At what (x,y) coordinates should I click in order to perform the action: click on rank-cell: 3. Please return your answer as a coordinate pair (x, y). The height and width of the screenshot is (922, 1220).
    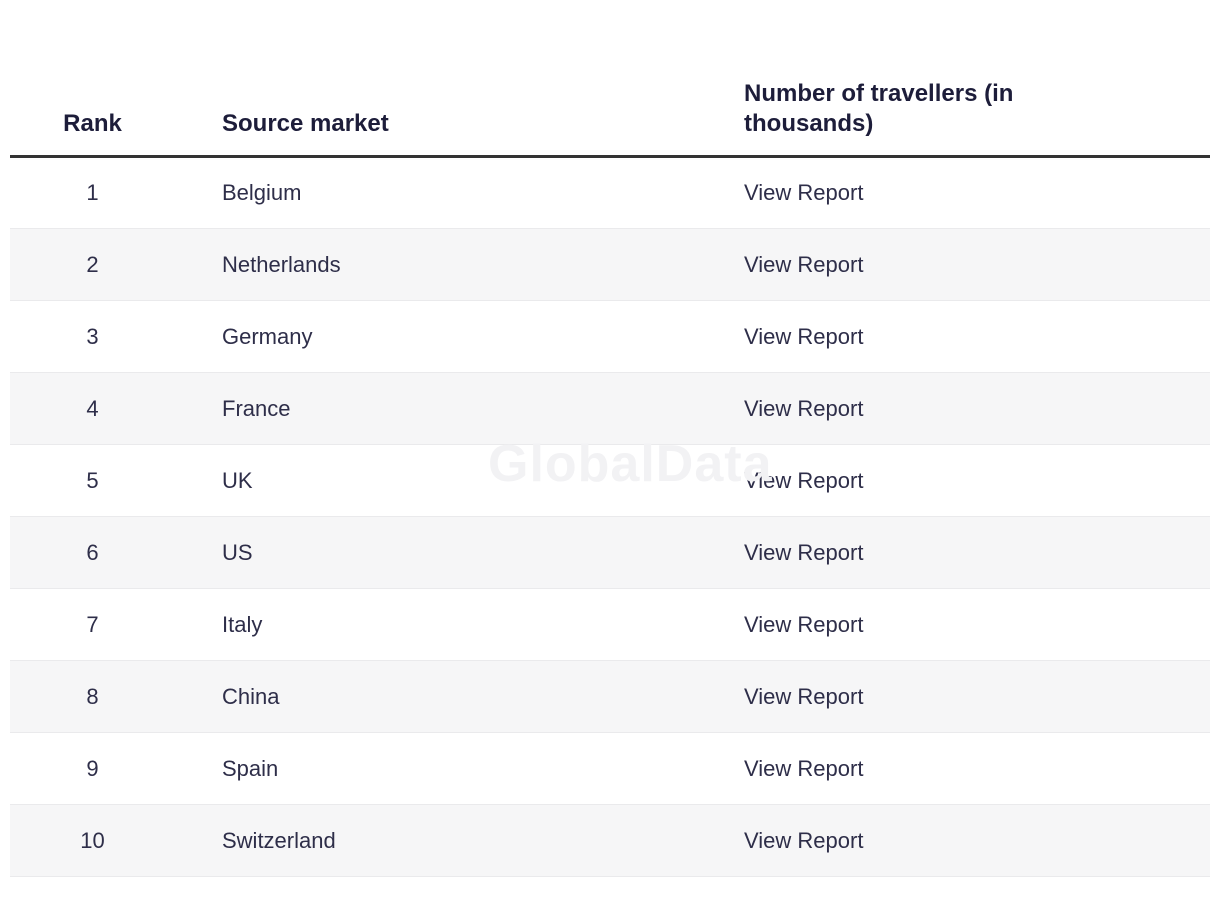
    Looking at the image, I should click on (92, 336).